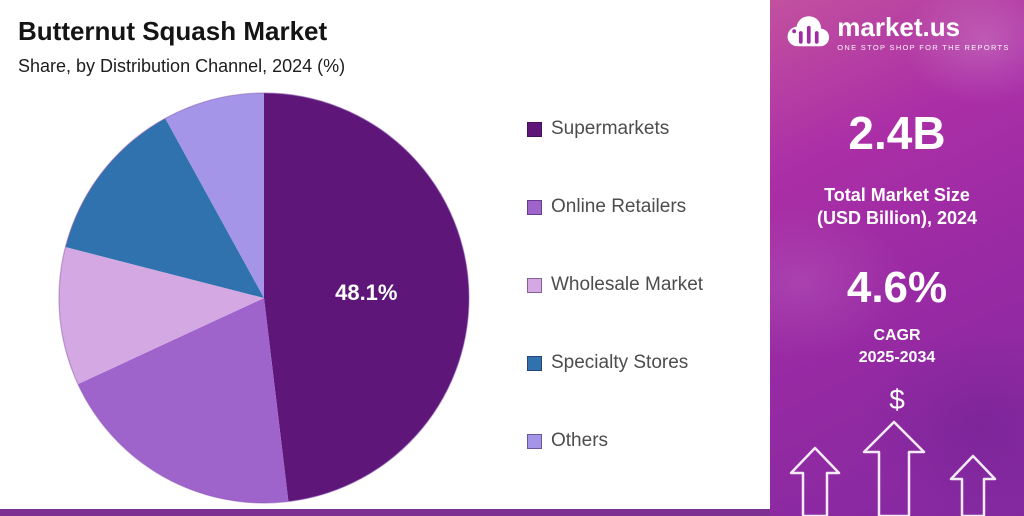 The width and height of the screenshot is (1024, 516). What do you see at coordinates (619, 206) in the screenshot?
I see `legend-label: Online Retailers` at bounding box center [619, 206].